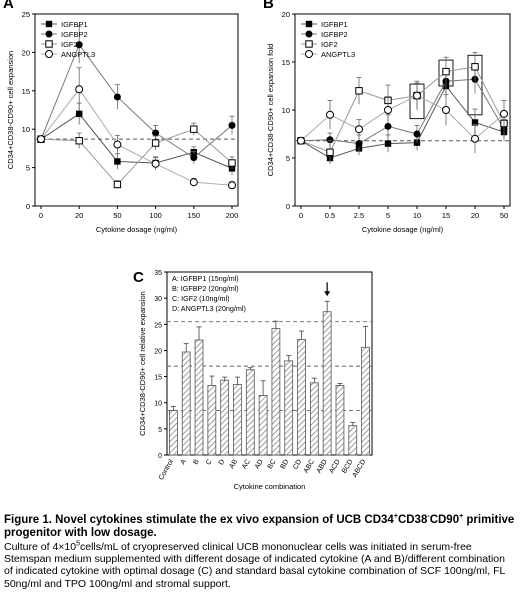  I want to click on x-tick-label: 15, so click(446, 215).